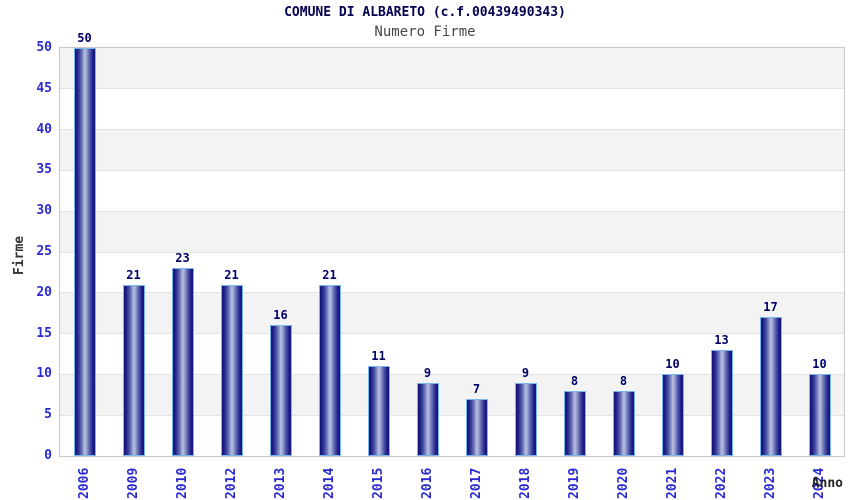 Image resolution: width=850 pixels, height=500 pixels. Describe the element at coordinates (48, 455) in the screenshot. I see `y-tick-label: 0` at that location.